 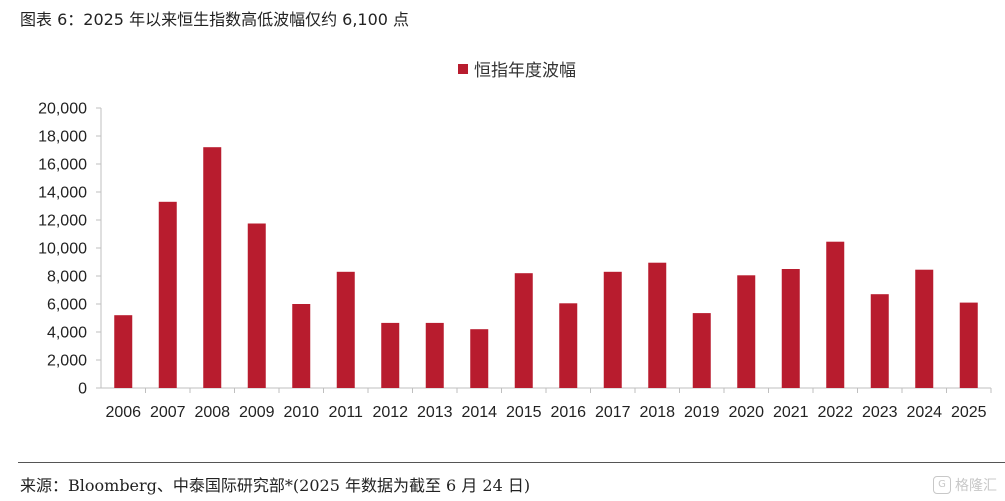 What do you see at coordinates (879, 341) in the screenshot?
I see `bar-2023` at bounding box center [879, 341].